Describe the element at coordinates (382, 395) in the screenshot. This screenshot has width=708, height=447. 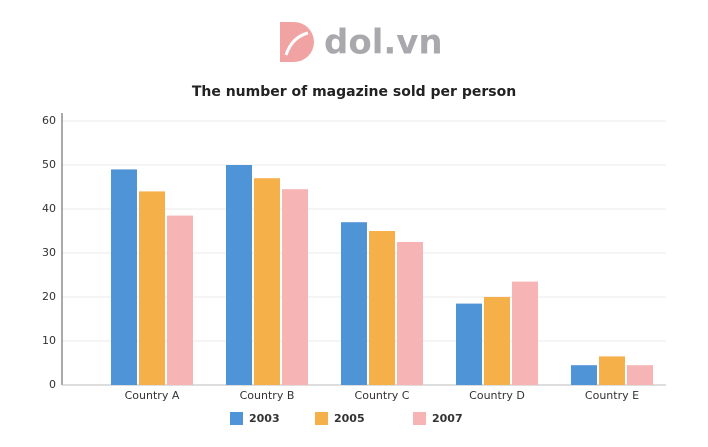
I see `x-tick-label: Country C` at that location.